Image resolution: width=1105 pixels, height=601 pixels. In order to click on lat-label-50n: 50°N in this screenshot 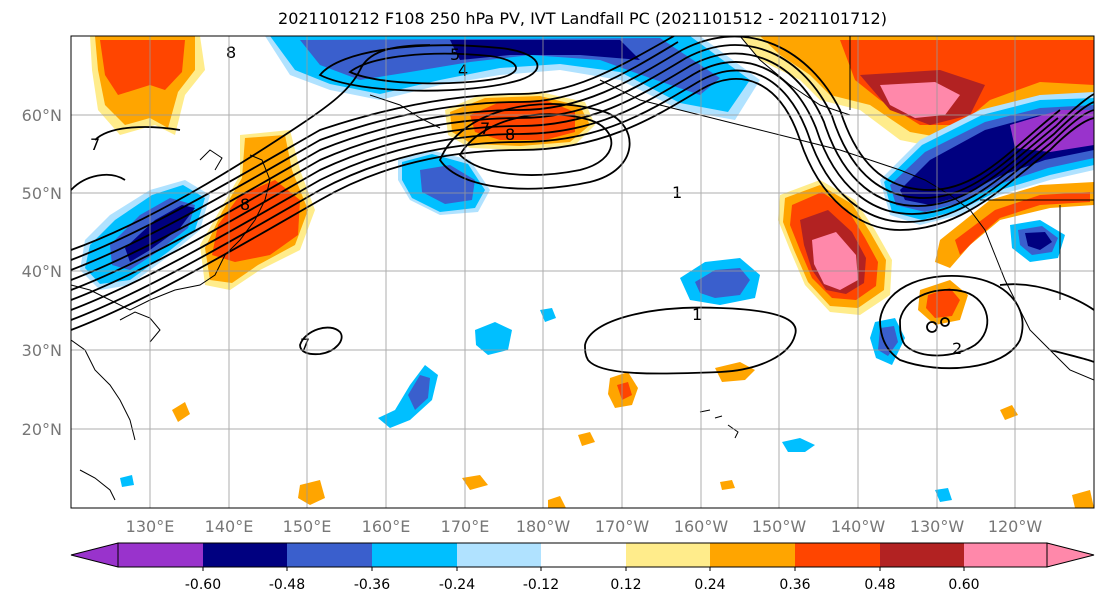, I will do `click(42, 193)`.